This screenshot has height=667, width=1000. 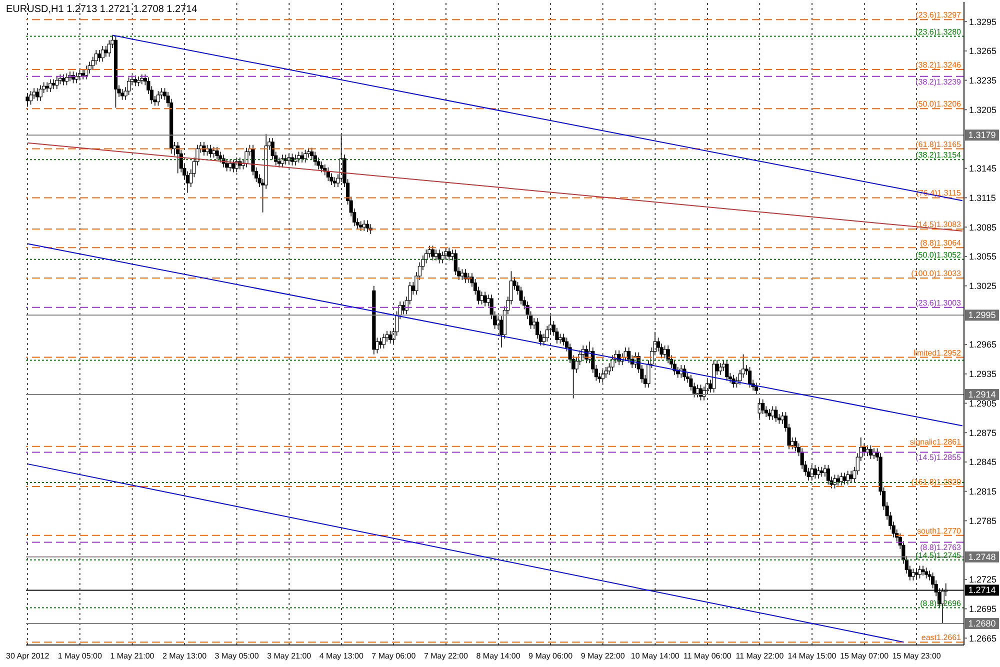 What do you see at coordinates (760, 656) in the screenshot?
I see `x-tick-label: 11 May 22:00` at bounding box center [760, 656].